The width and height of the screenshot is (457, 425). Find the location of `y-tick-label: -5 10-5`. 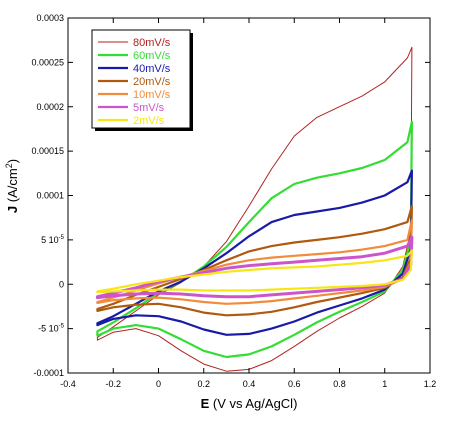

y-tick-label: -5 10-5 is located at coordinates (51, 329).